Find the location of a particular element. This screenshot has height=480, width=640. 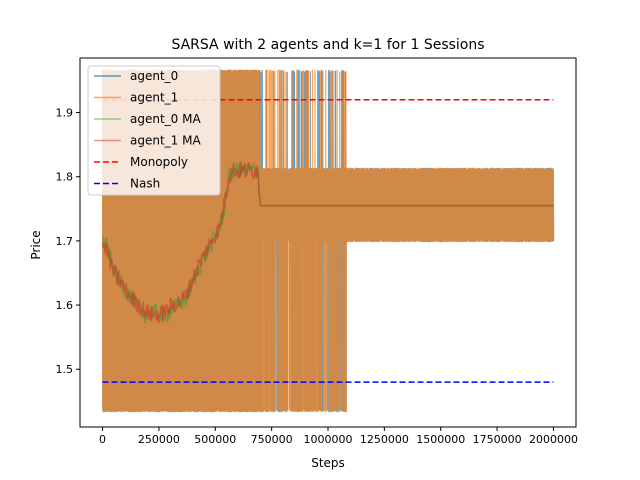

x-tick-label: 1250000 is located at coordinates (384, 439).